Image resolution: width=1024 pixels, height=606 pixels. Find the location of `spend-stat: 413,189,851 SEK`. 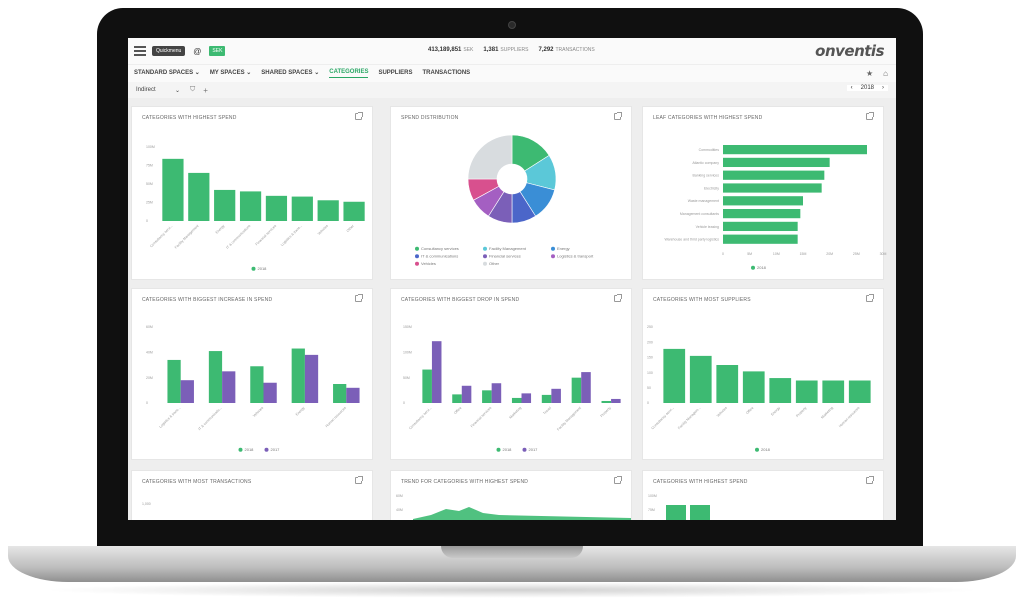

spend-stat: 413,189,851 SEK is located at coordinates (451, 50).